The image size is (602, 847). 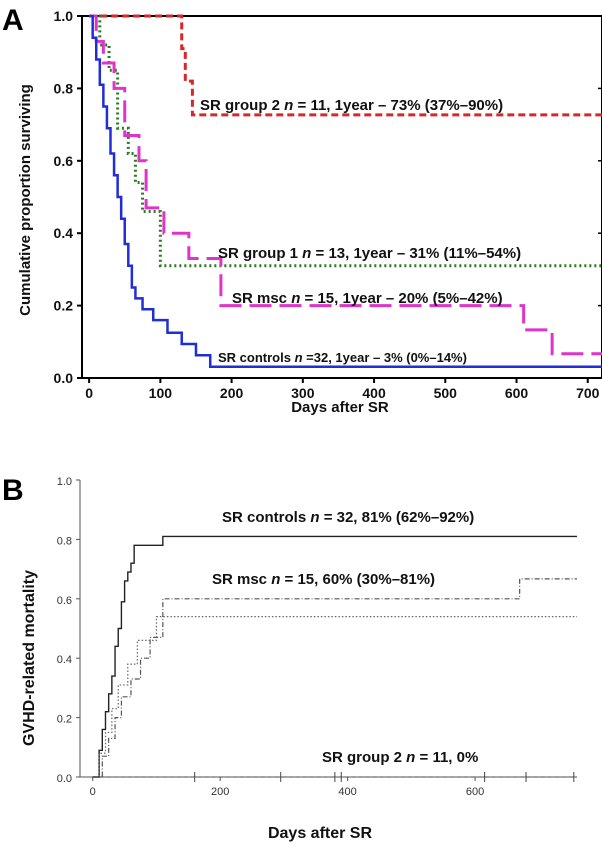 What do you see at coordinates (64, 16) in the screenshot?
I see `A-y-tick-label: 1.0` at bounding box center [64, 16].